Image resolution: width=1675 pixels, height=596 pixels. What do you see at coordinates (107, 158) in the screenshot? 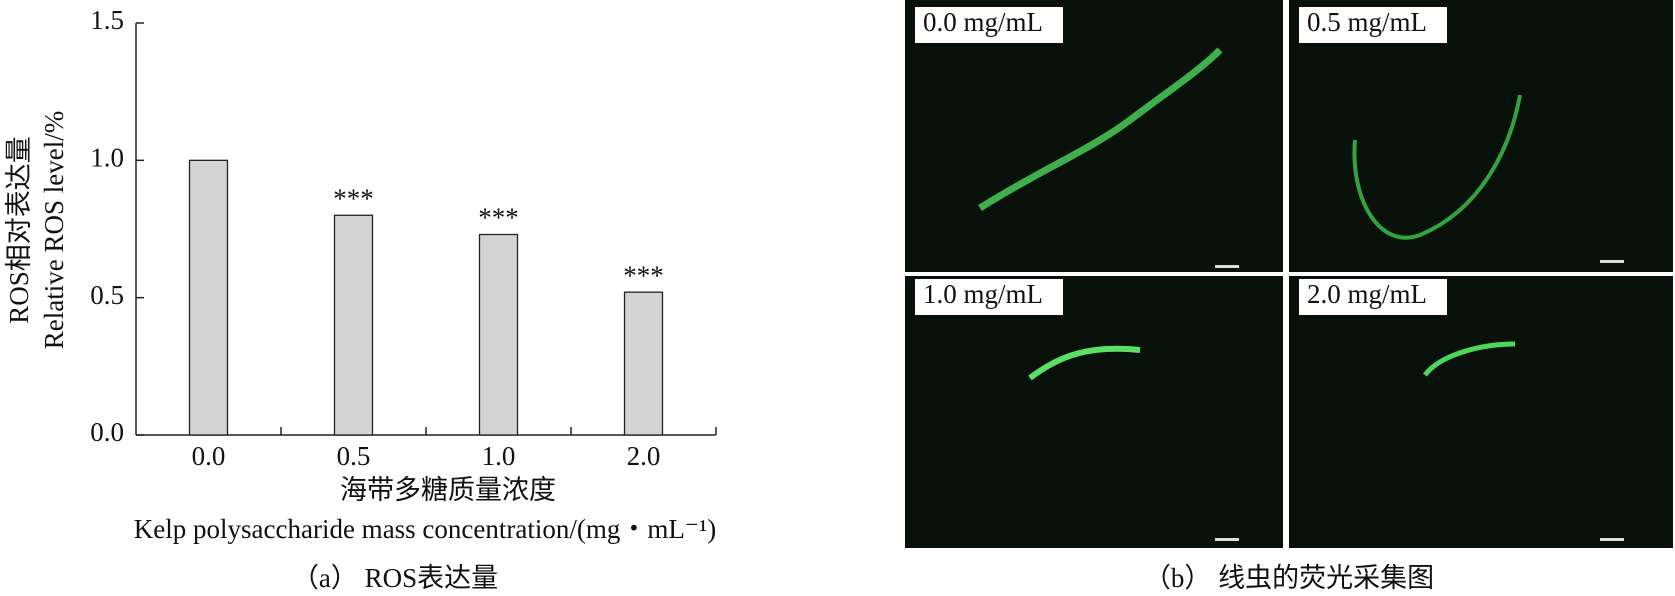
I see `y-tick-label: 1.0` at bounding box center [107, 158].